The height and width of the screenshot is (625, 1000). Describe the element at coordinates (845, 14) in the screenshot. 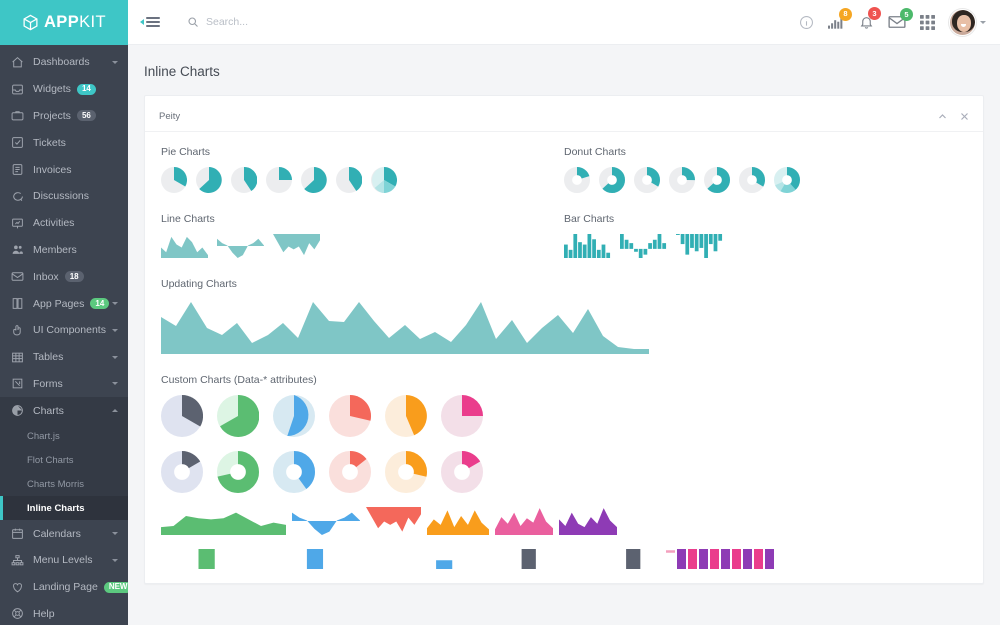

I see `bar-chart-badge: 8` at that location.